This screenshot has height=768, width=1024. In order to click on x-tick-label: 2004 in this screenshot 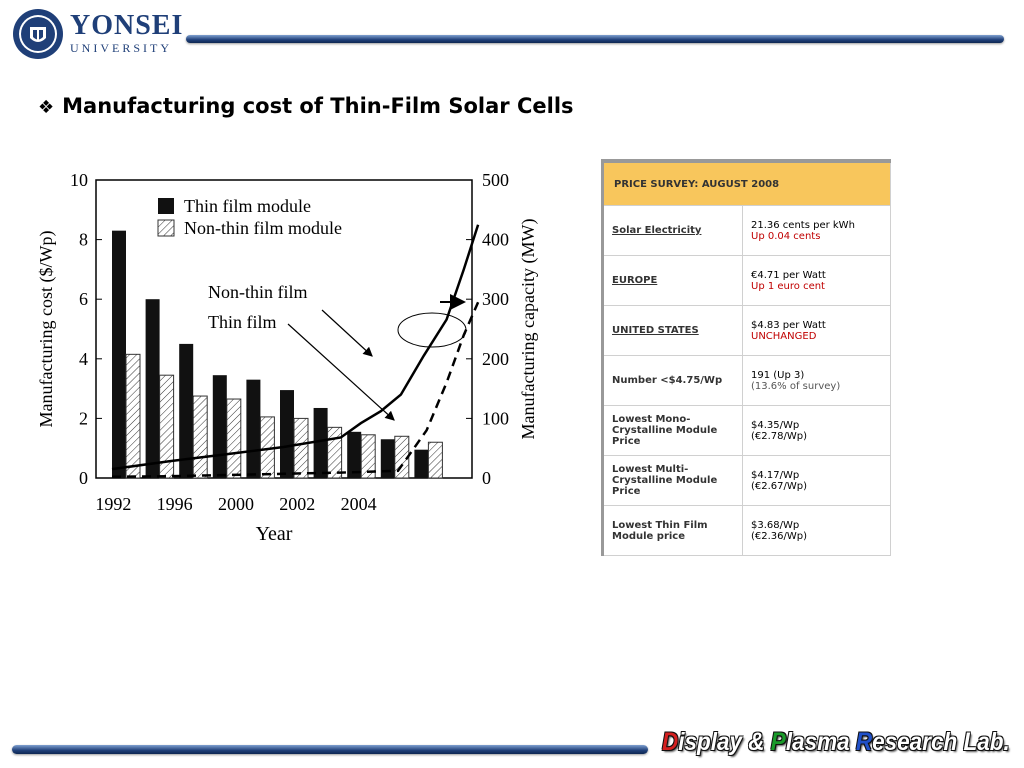, I will do `click(359, 504)`.